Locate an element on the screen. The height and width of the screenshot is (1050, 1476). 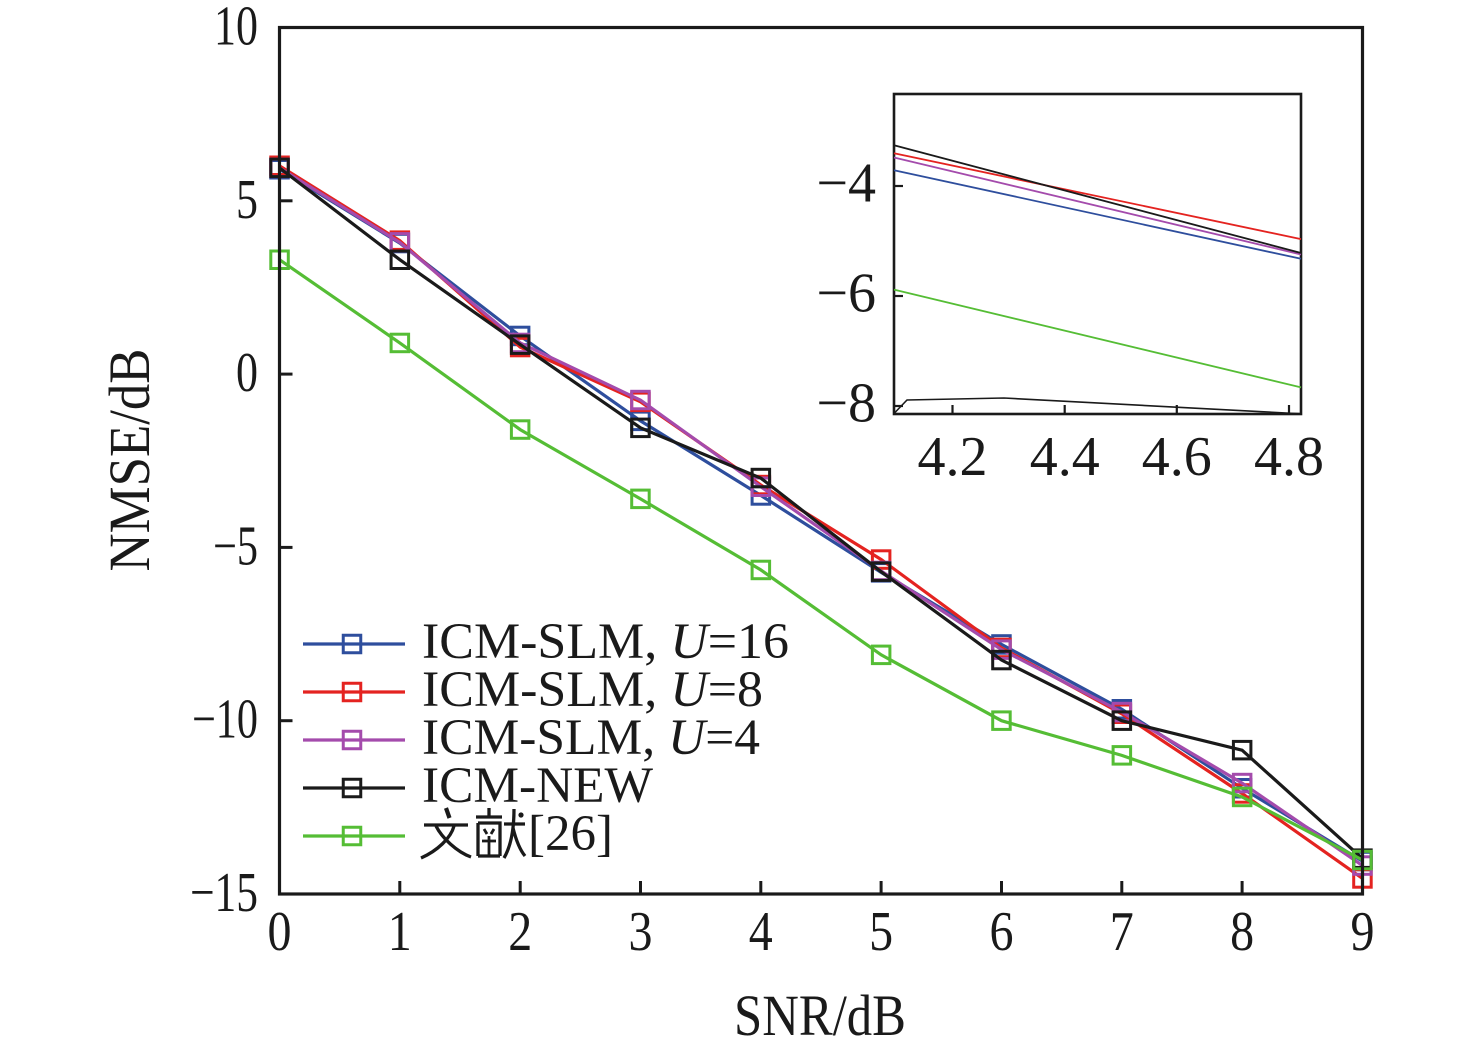
svg-text: 4.2 is located at coordinates (953, 457).